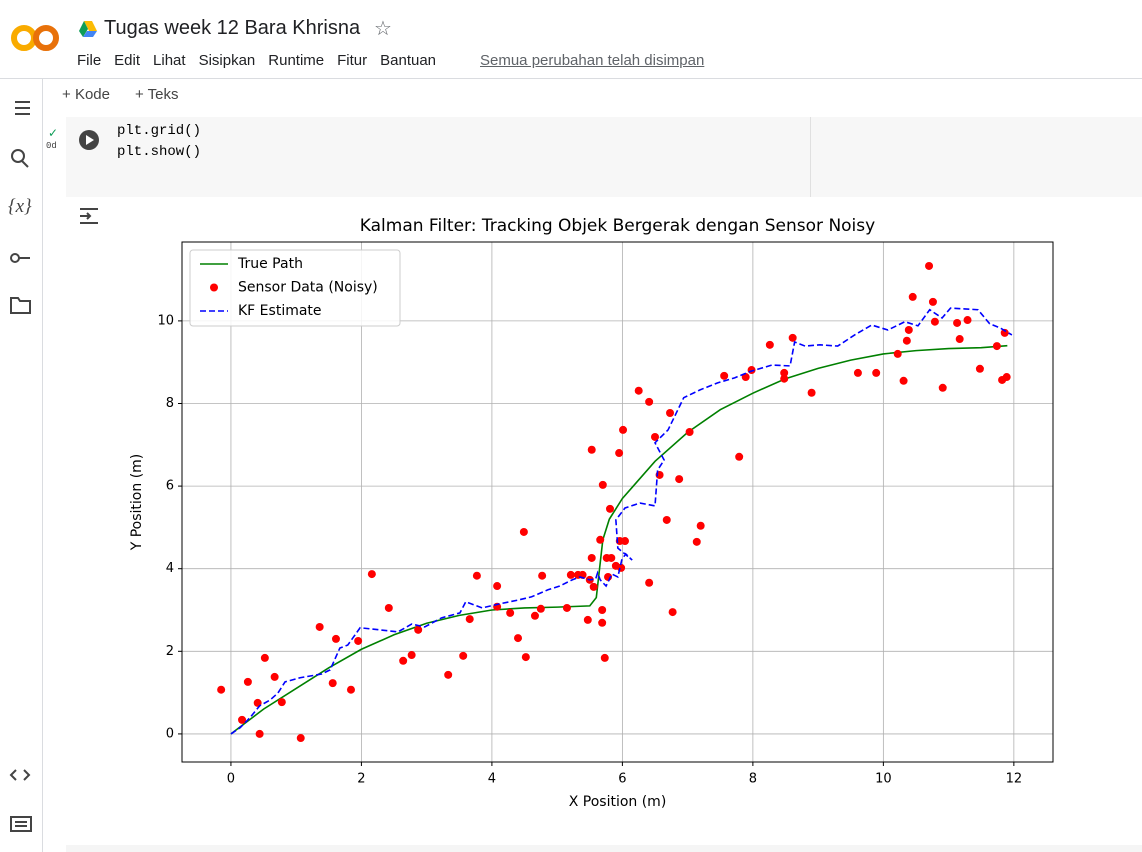 The image size is (1142, 852). I want to click on legend-label: True Path, so click(270, 264).